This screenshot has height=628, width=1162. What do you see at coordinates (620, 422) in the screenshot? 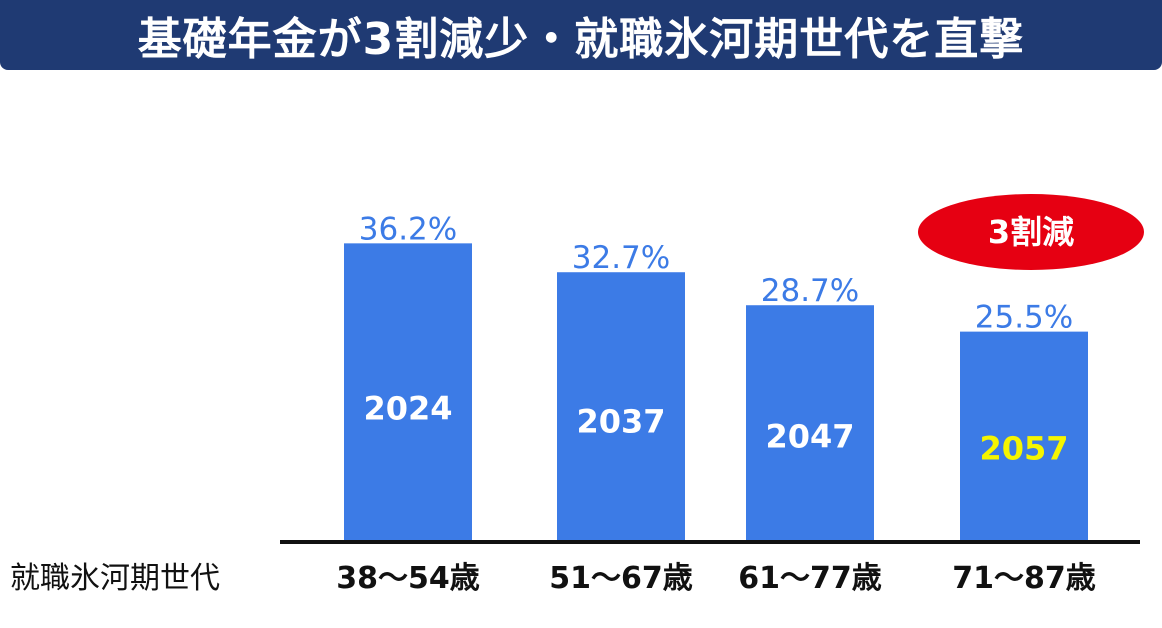
I see `year-label-1: 2037` at bounding box center [620, 422].